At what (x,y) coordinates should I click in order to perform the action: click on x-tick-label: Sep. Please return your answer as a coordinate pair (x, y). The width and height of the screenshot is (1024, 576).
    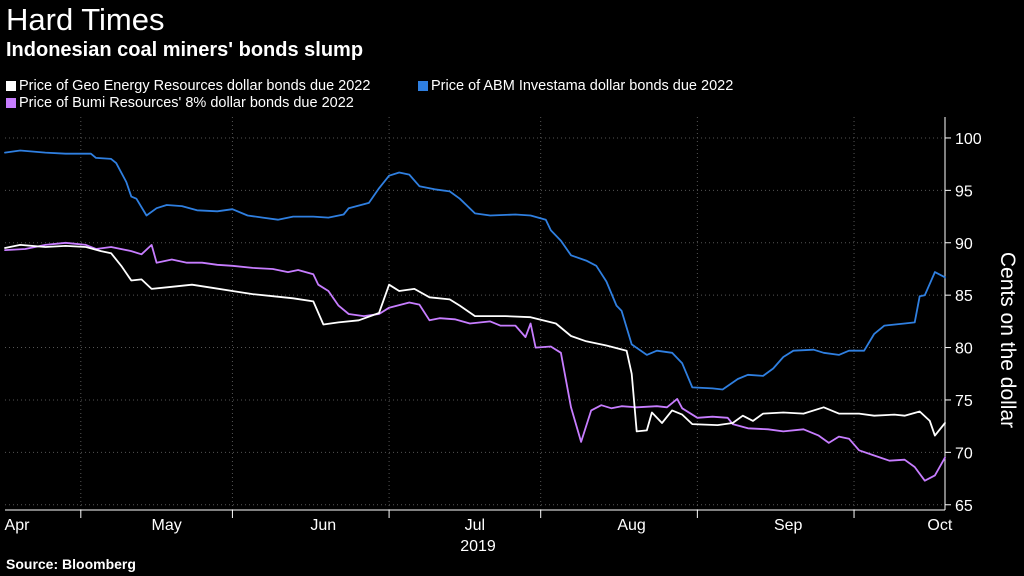
    Looking at the image, I should click on (788, 525).